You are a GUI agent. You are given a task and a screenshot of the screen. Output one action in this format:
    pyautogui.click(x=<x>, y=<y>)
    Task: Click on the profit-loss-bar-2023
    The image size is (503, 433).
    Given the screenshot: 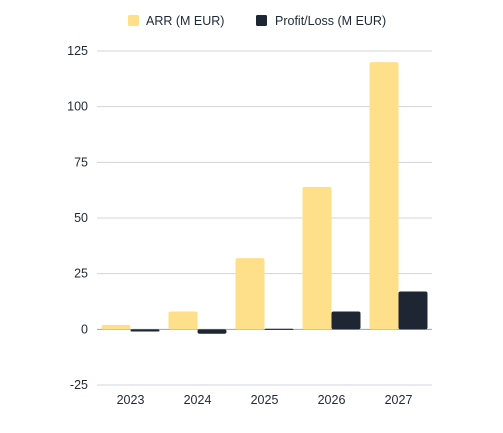 What is the action you would take?
    pyautogui.click(x=145, y=330)
    